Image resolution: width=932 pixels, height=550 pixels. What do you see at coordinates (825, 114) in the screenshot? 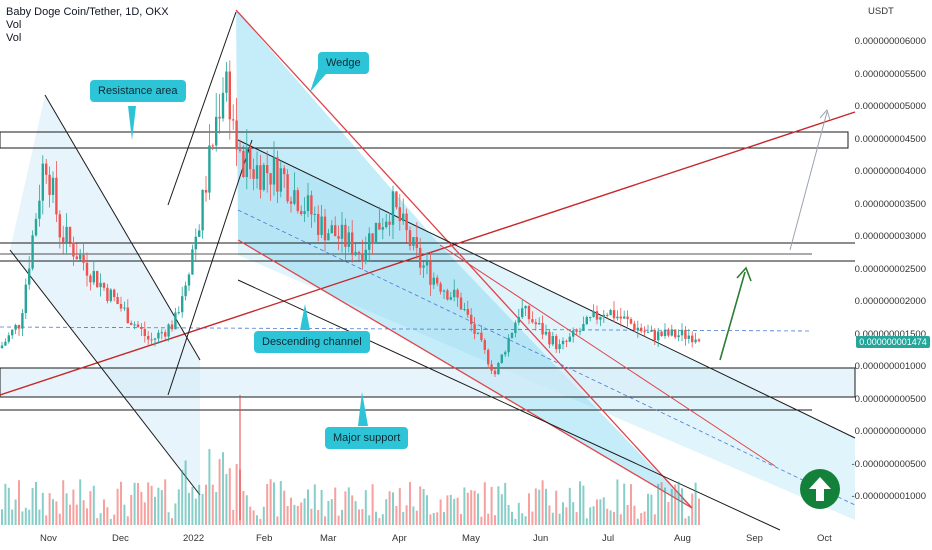
I see `target-arrow-grey-head` at bounding box center [825, 114].